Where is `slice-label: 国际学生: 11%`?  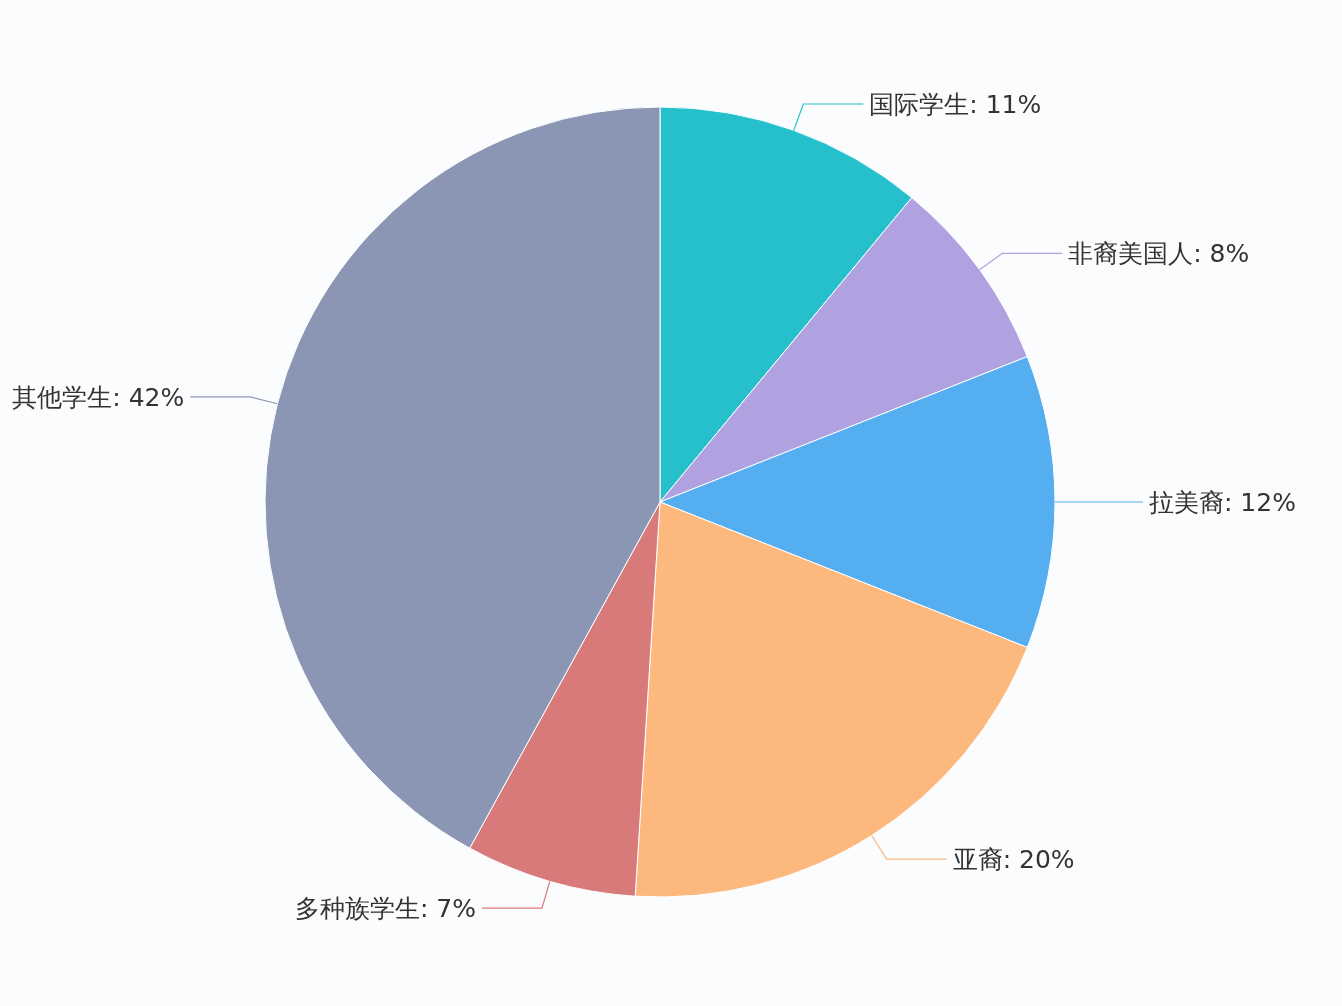 slice-label: 国际学生: 11% is located at coordinates (955, 104).